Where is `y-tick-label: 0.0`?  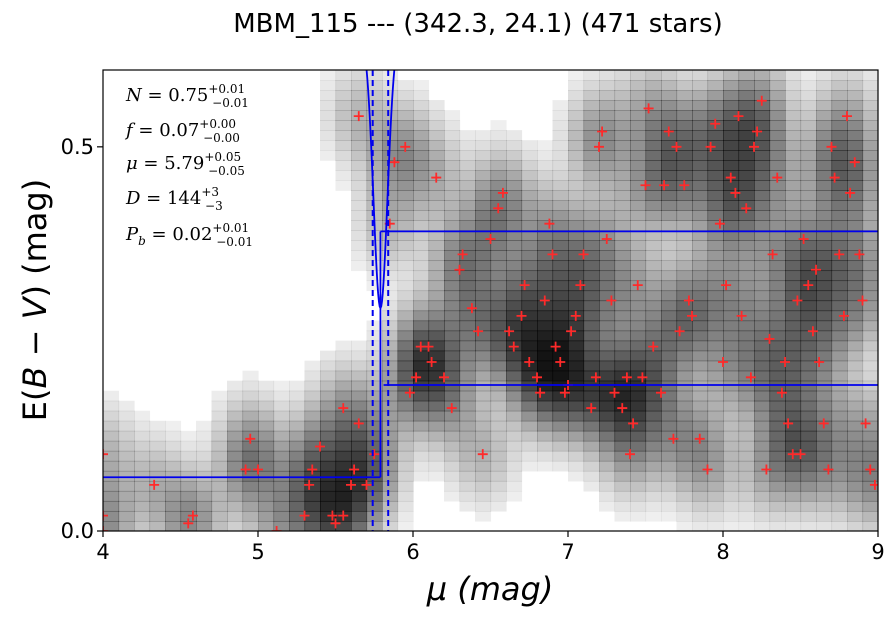 y-tick-label: 0.0 is located at coordinates (77, 531).